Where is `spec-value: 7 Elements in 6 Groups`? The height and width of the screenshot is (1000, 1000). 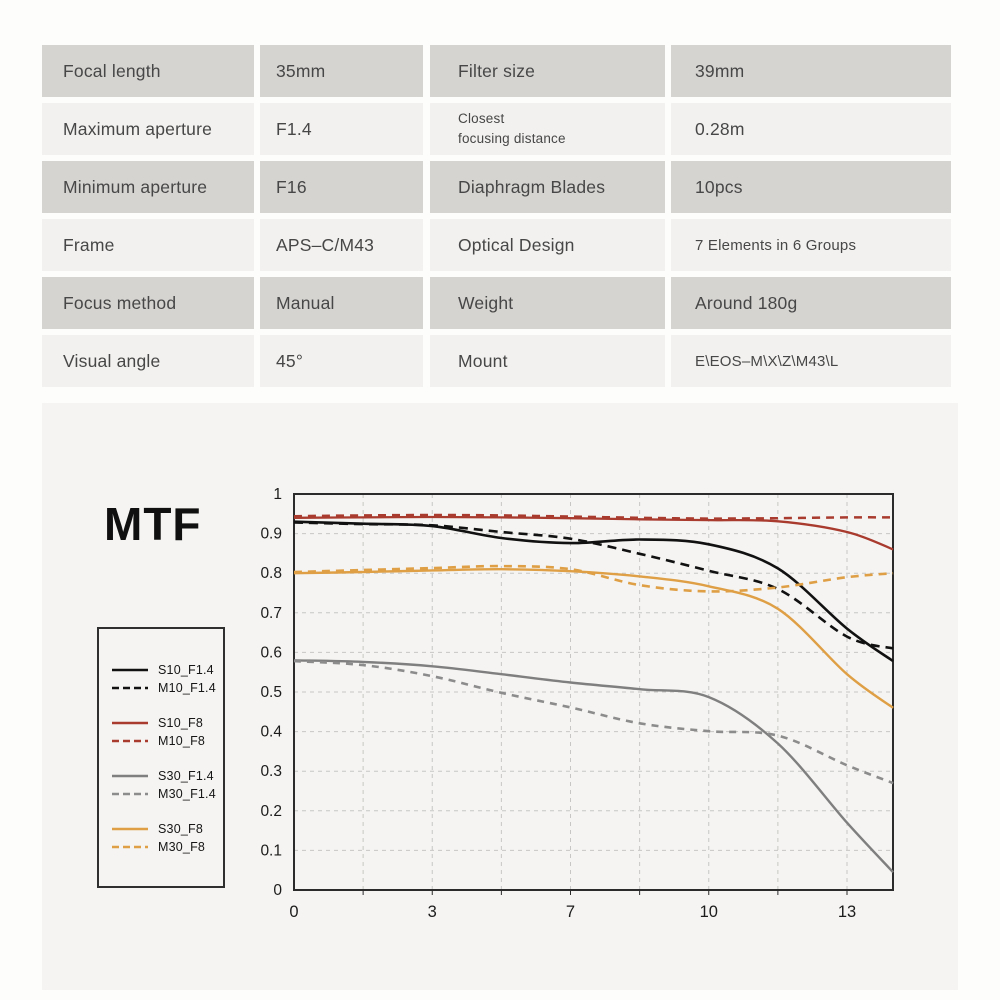 spec-value: 7 Elements in 6 Groups is located at coordinates (811, 245).